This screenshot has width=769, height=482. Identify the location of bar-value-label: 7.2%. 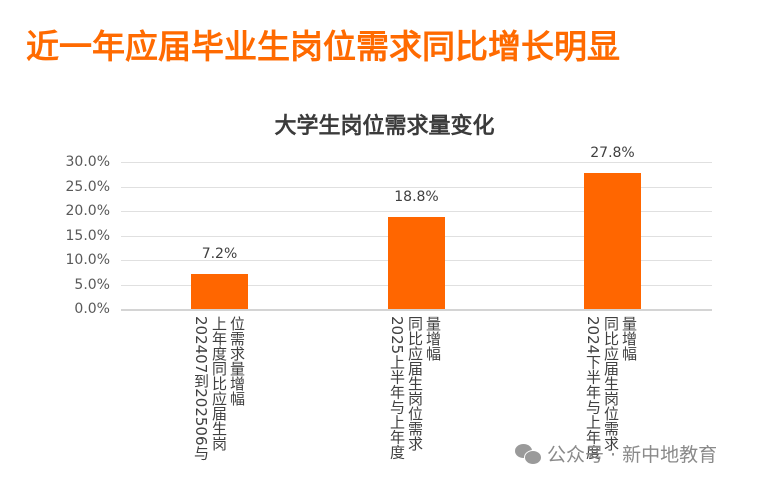
(219, 253).